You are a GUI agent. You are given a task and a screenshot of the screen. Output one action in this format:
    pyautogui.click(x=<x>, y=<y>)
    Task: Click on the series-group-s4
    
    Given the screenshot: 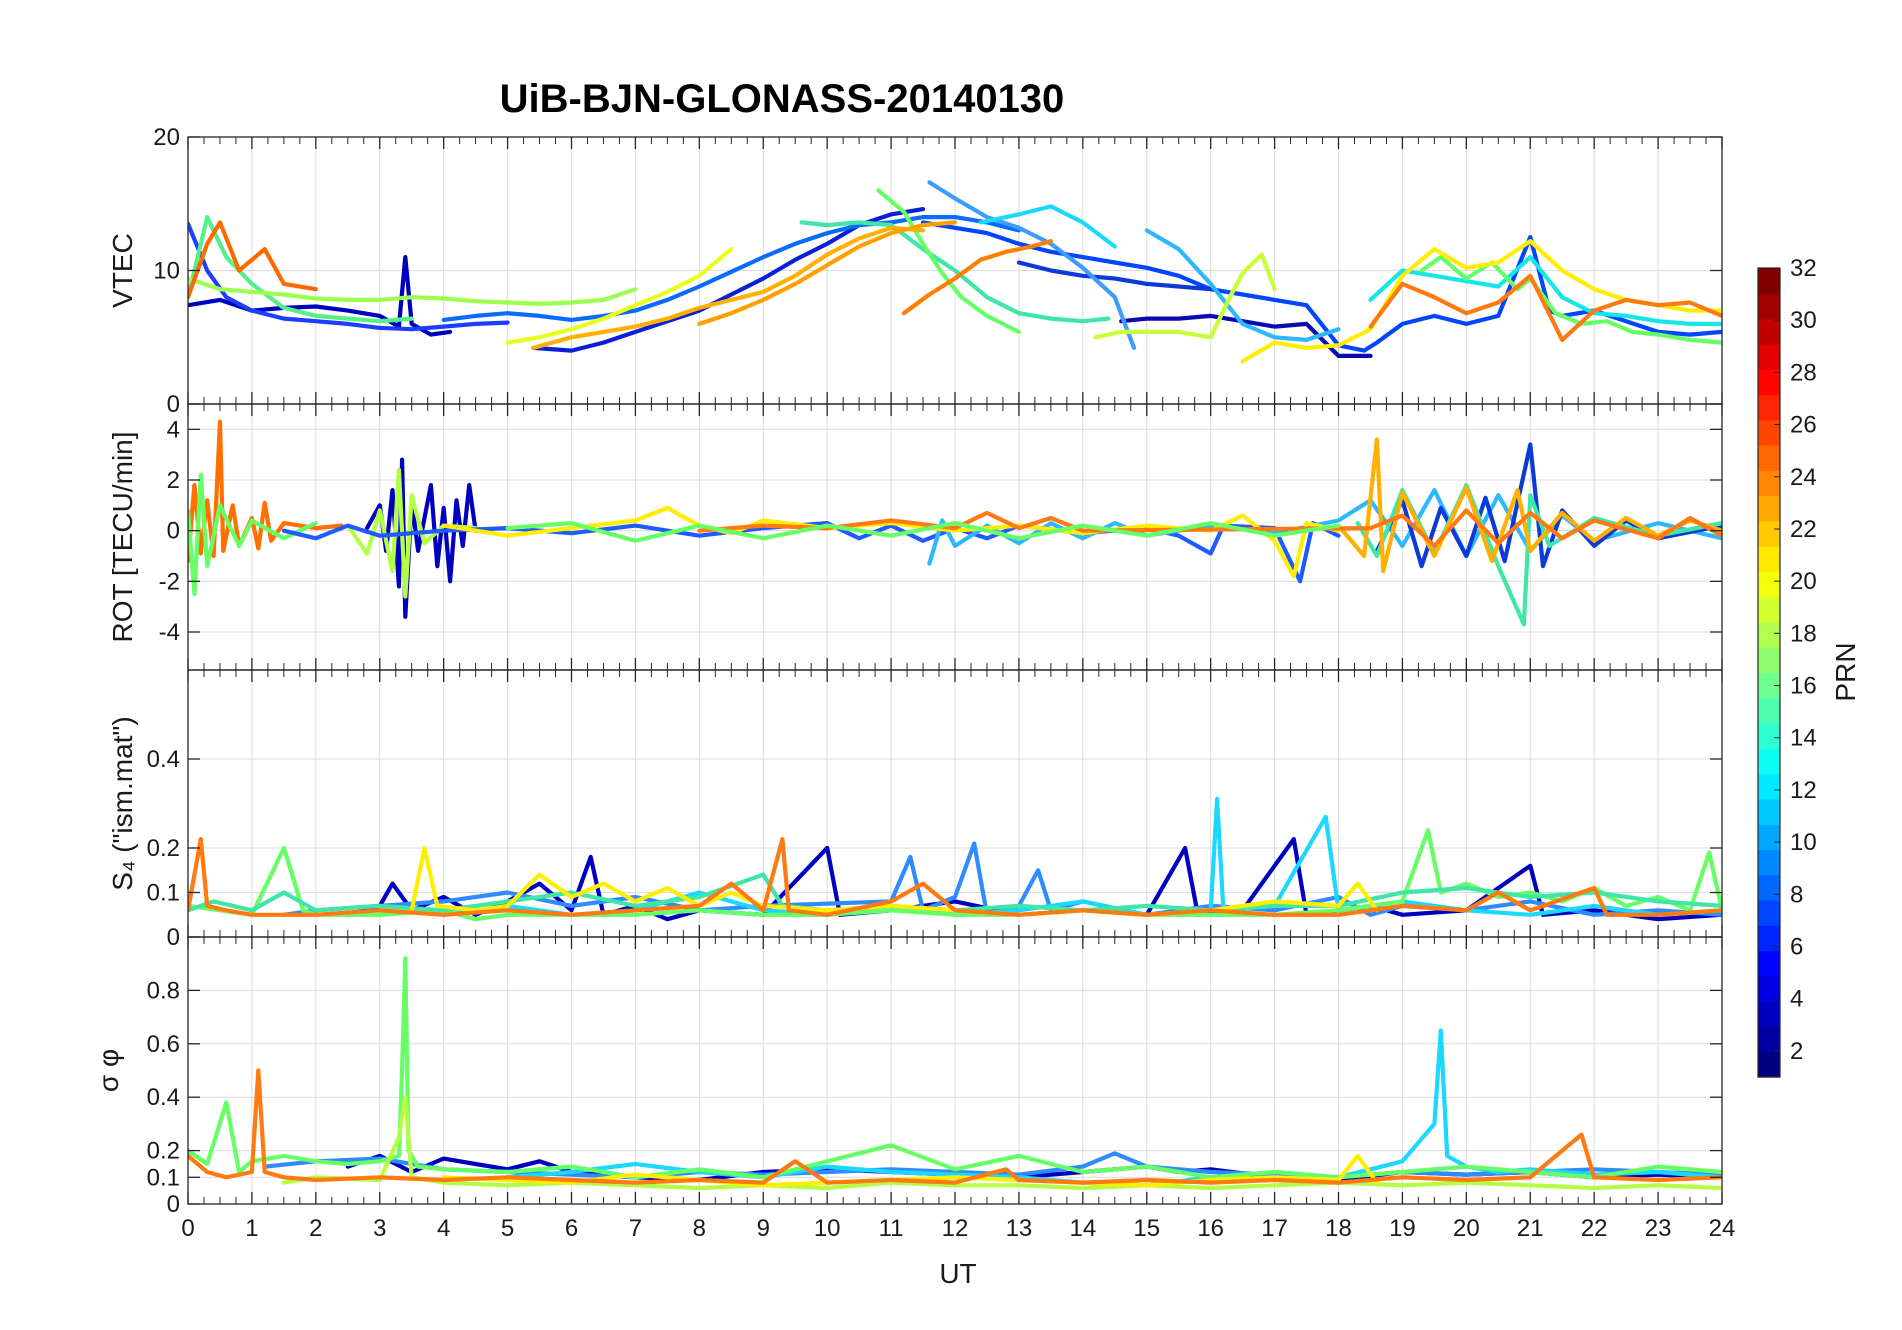 What is the action you would take?
    pyautogui.click(x=955, y=859)
    